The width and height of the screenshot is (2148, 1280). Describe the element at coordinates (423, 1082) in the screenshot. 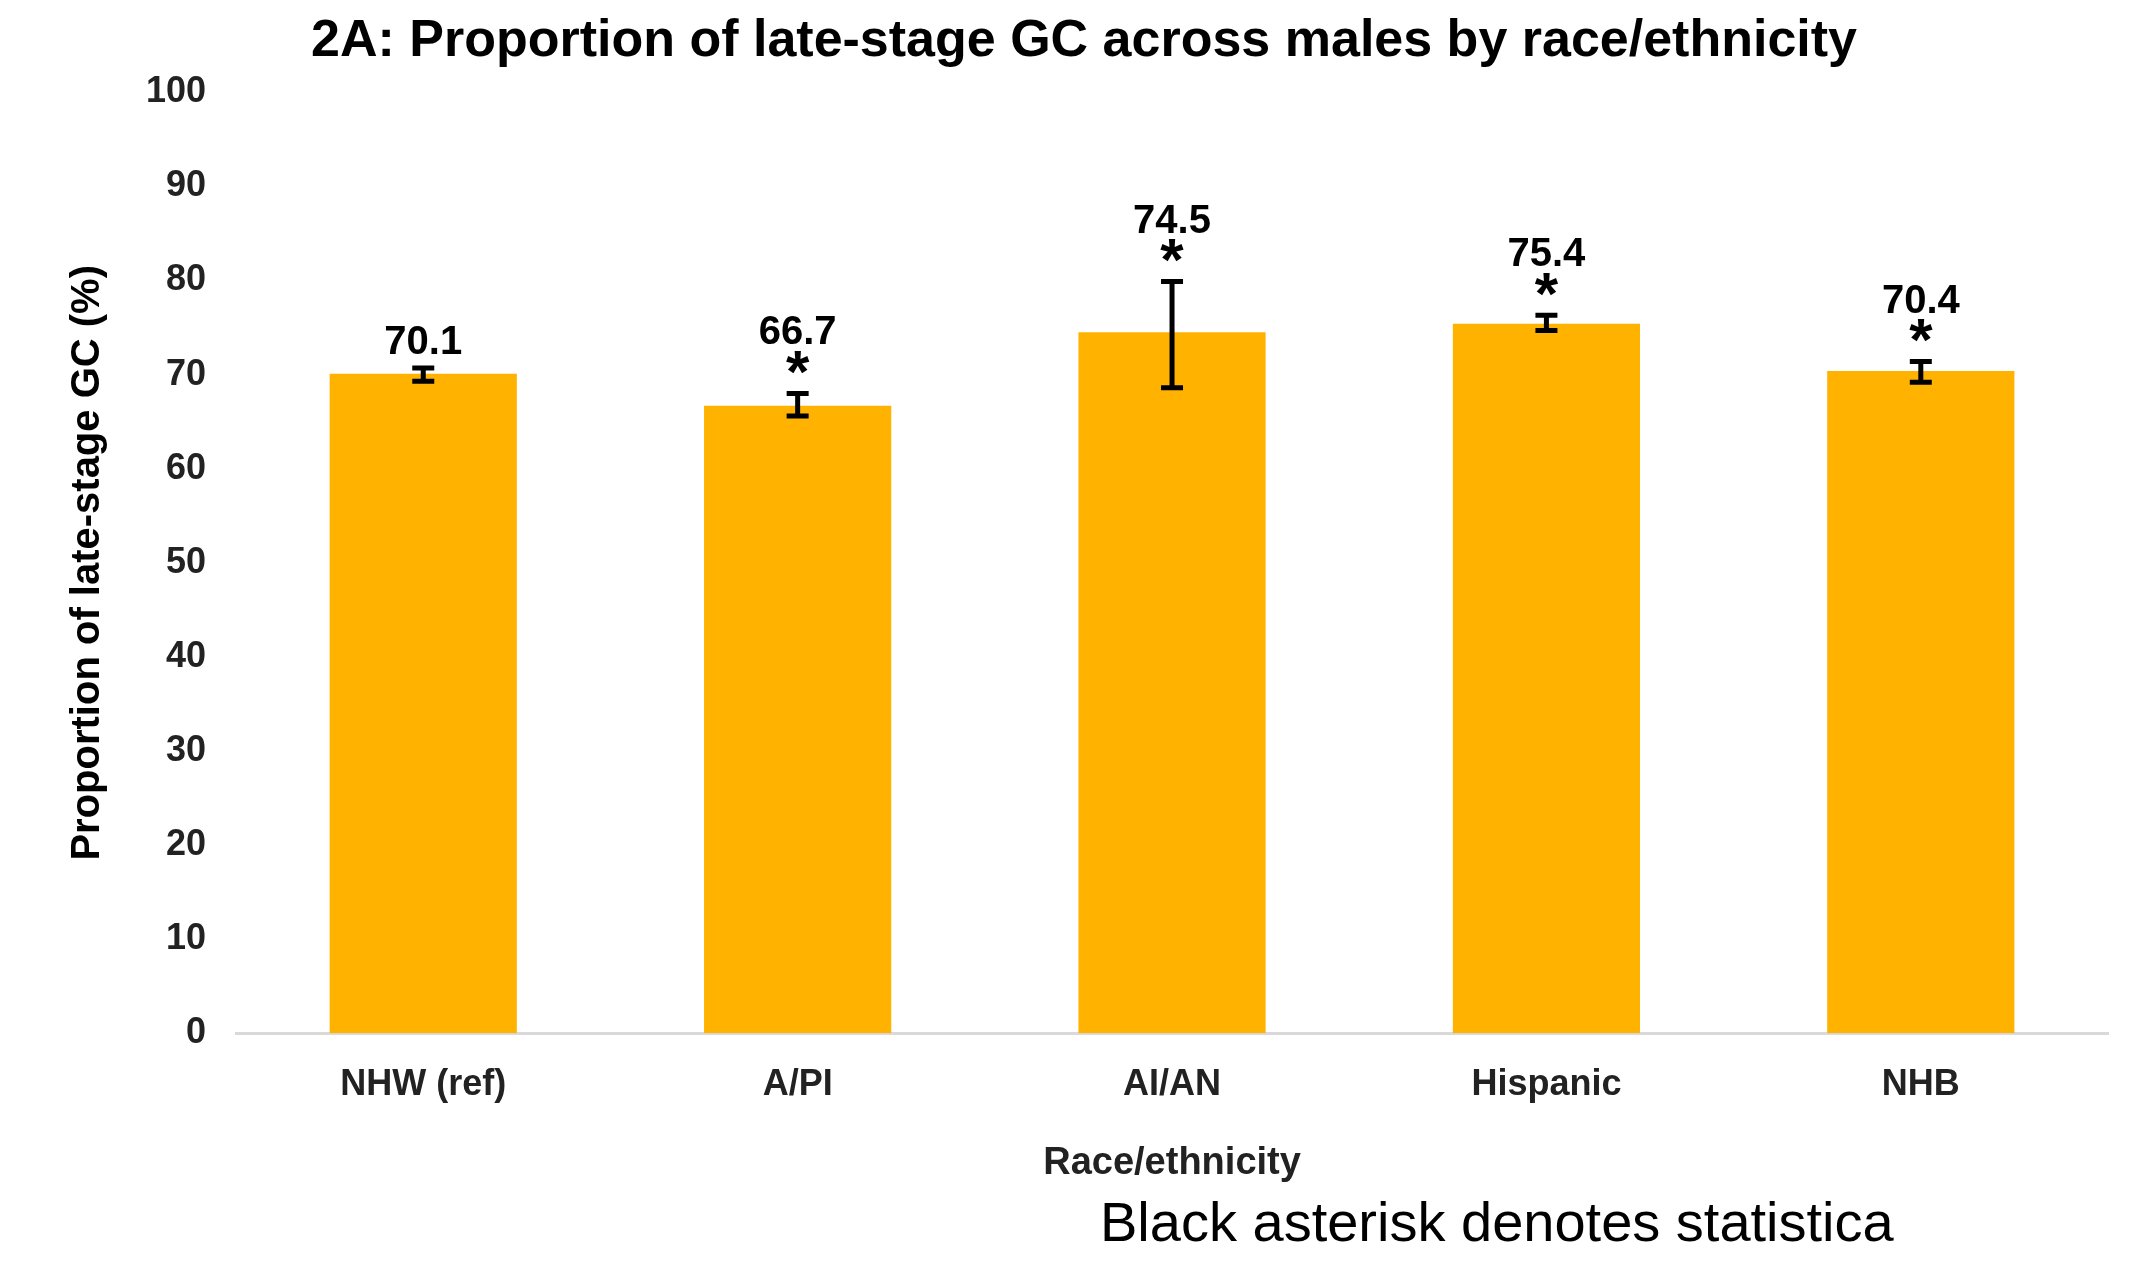

I see `x-tick-label: NHW (ref)` at that location.